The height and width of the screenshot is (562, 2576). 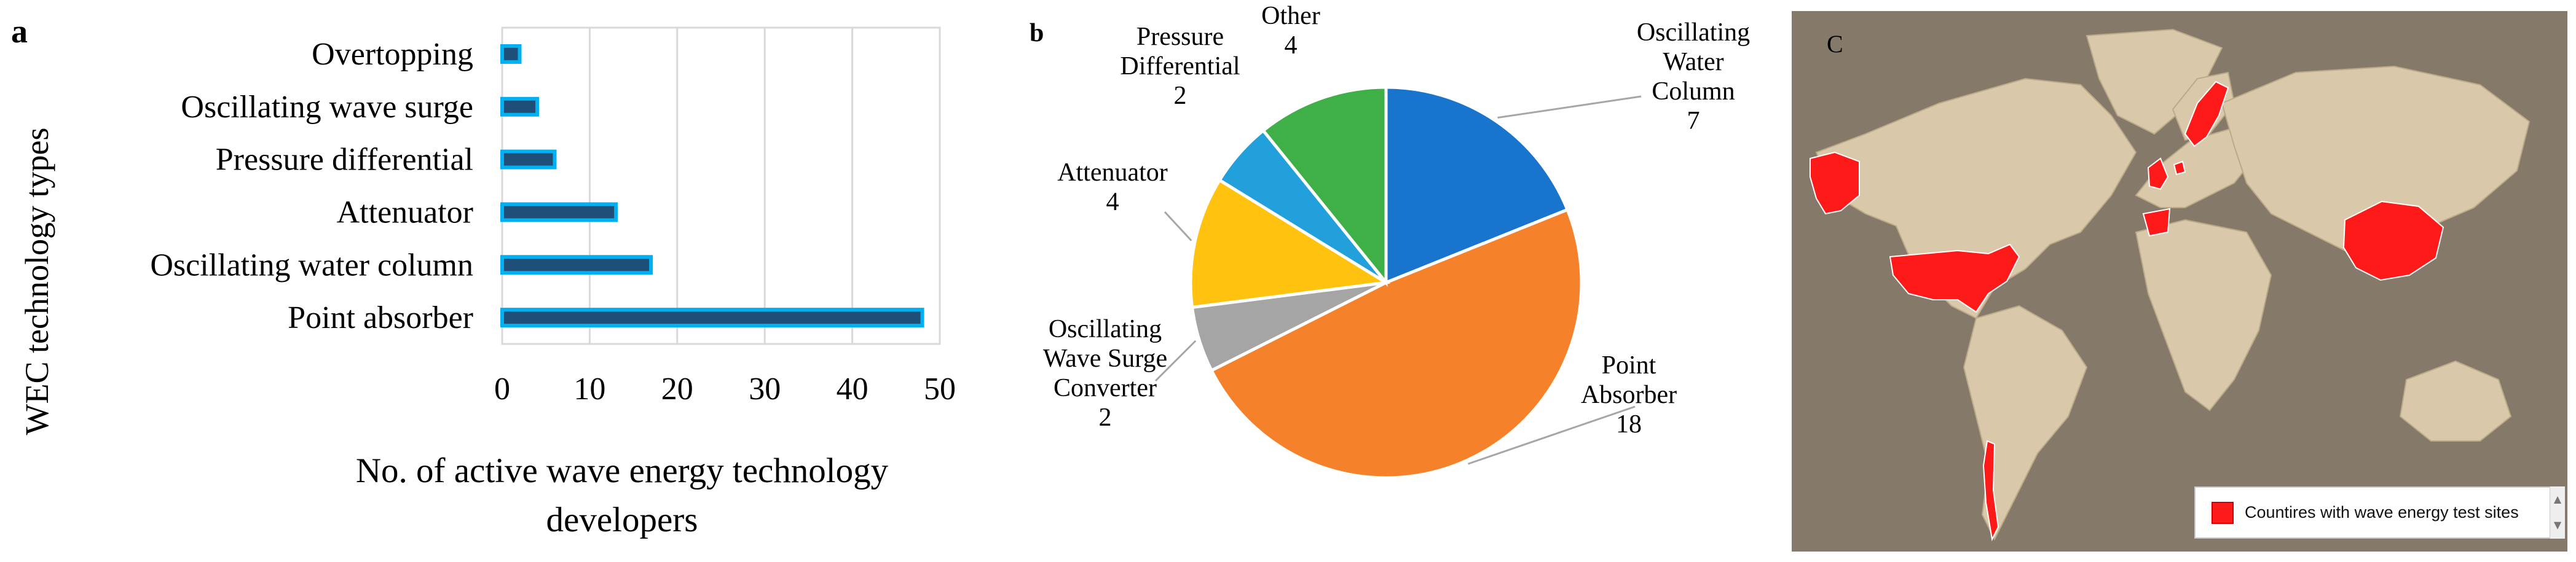 What do you see at coordinates (2223, 512) in the screenshot?
I see `legend-swatch` at bounding box center [2223, 512].